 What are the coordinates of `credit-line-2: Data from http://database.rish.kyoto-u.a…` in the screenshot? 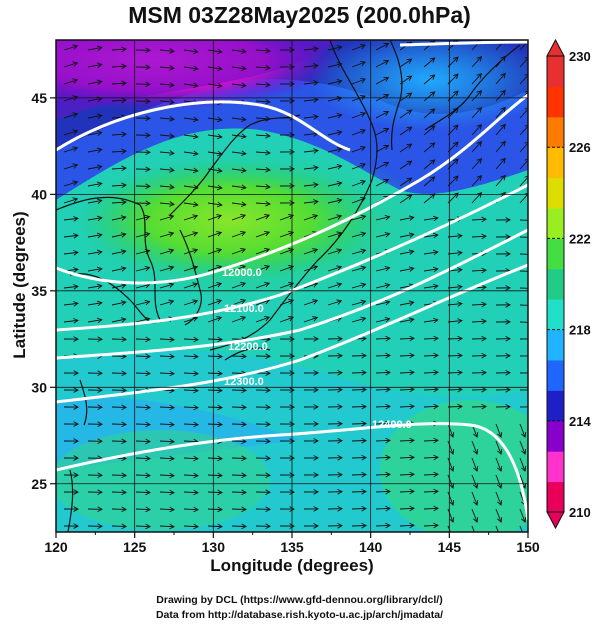 It's located at (299, 615).